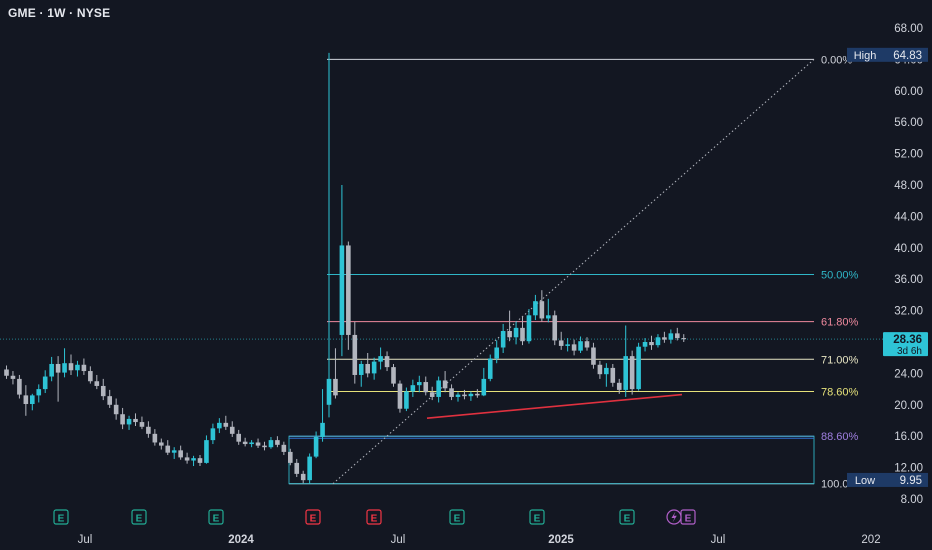 This screenshot has height=550, width=932. I want to click on lightning-marker, so click(674, 517).